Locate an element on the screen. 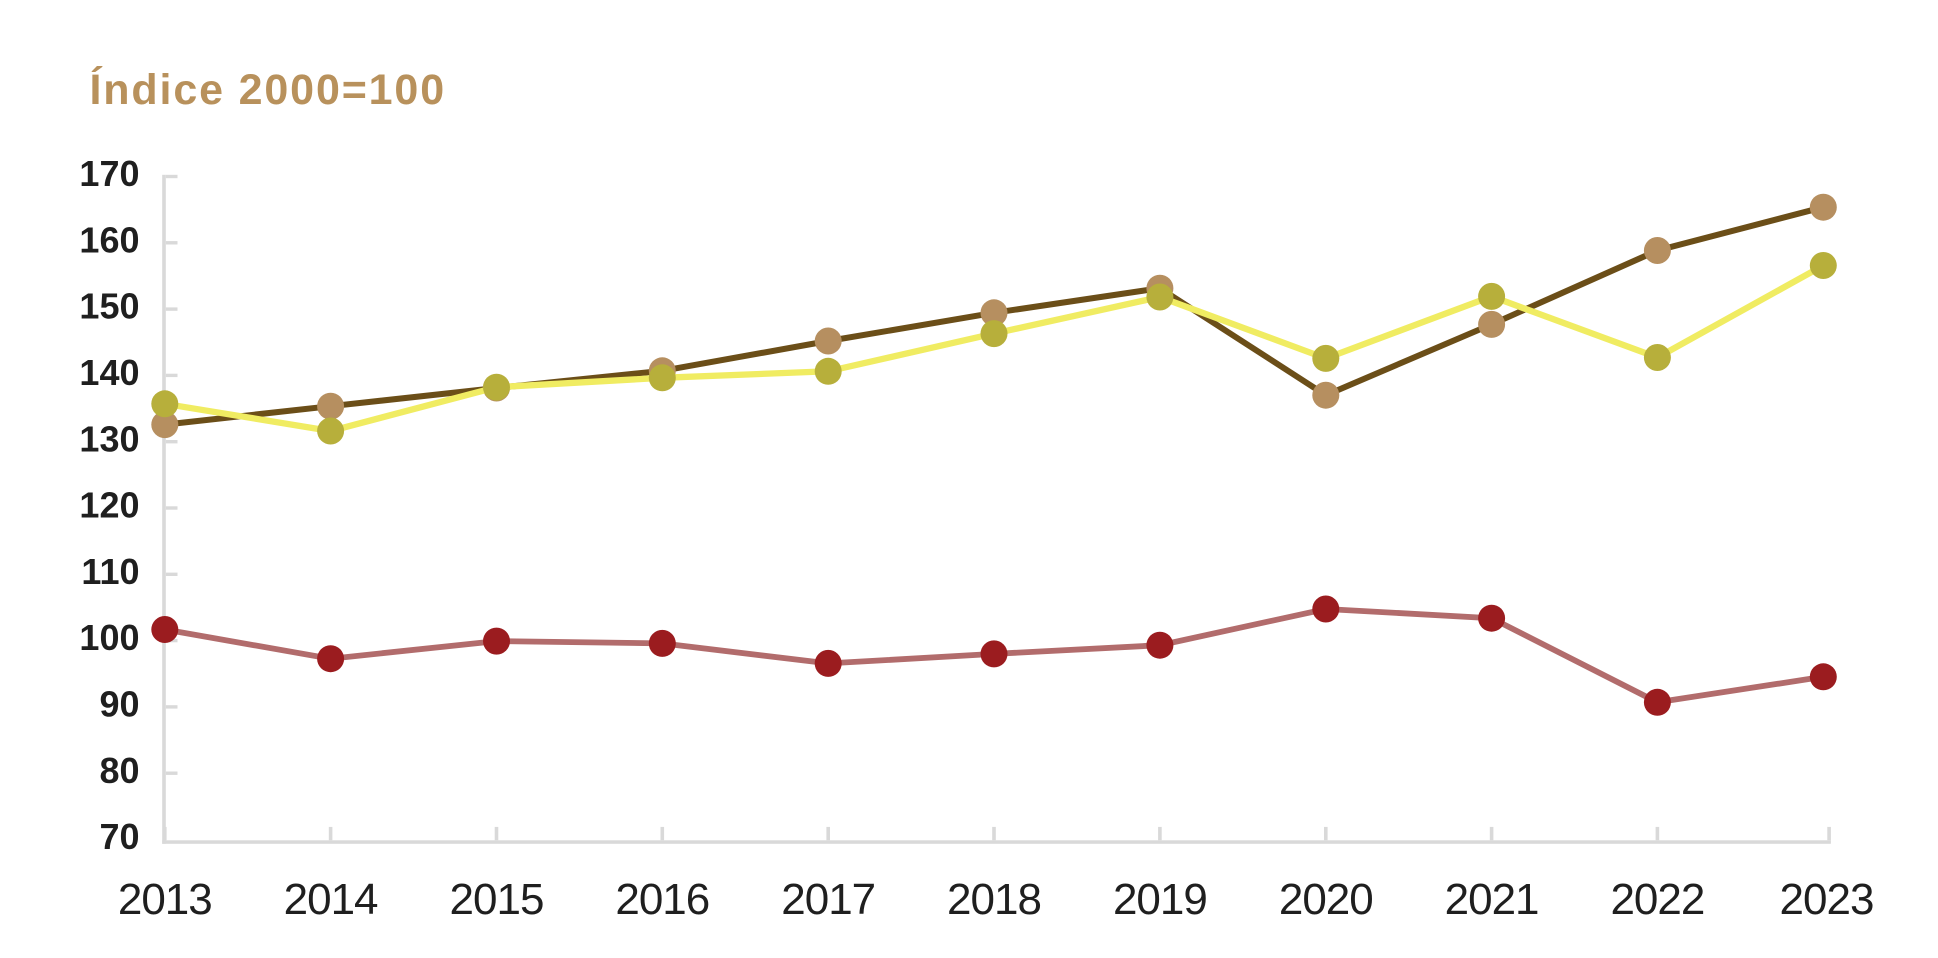  svg-text: 80 is located at coordinates (119, 770).